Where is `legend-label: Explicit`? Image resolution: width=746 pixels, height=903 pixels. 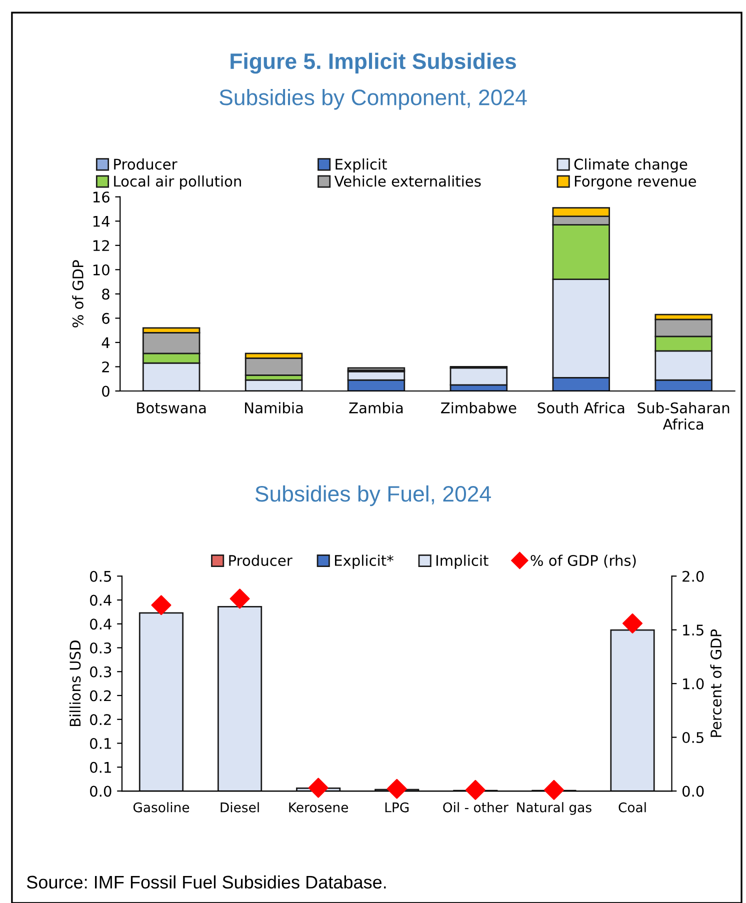
legend-label: Explicit is located at coordinates (361, 165).